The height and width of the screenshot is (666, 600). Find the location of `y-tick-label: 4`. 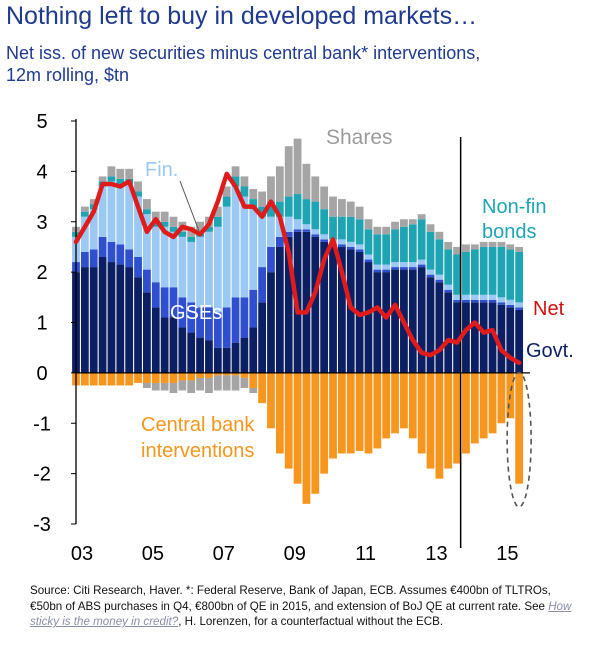

y-tick-label: 4 is located at coordinates (41, 172).